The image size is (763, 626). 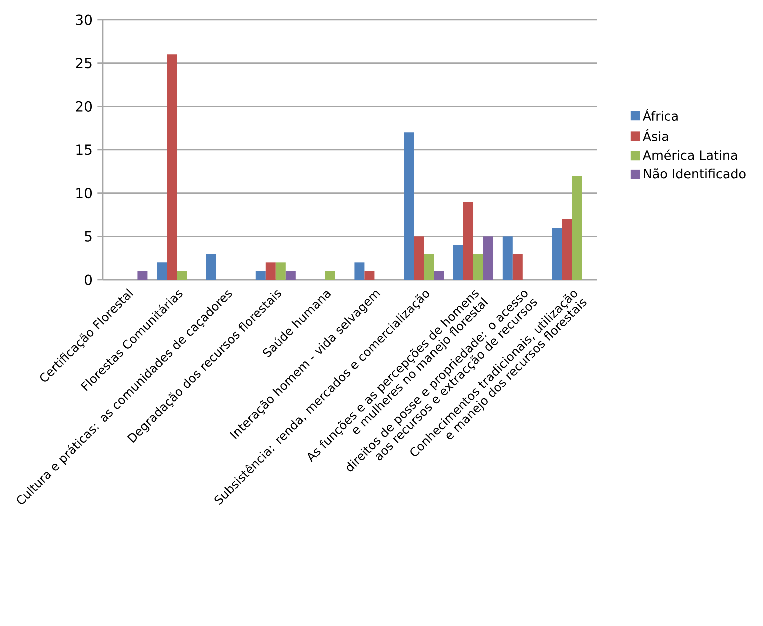 What do you see at coordinates (660, 115) in the screenshot?
I see `legend-label: África` at bounding box center [660, 115].